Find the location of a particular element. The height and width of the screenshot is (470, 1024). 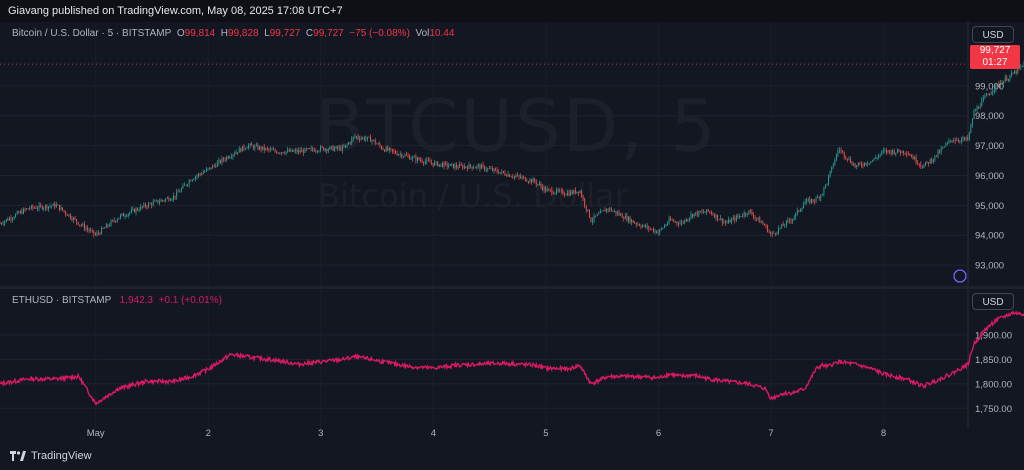

time-axis-area: May 2 3 4 5 6 7 8 is located at coordinates (512, 449).